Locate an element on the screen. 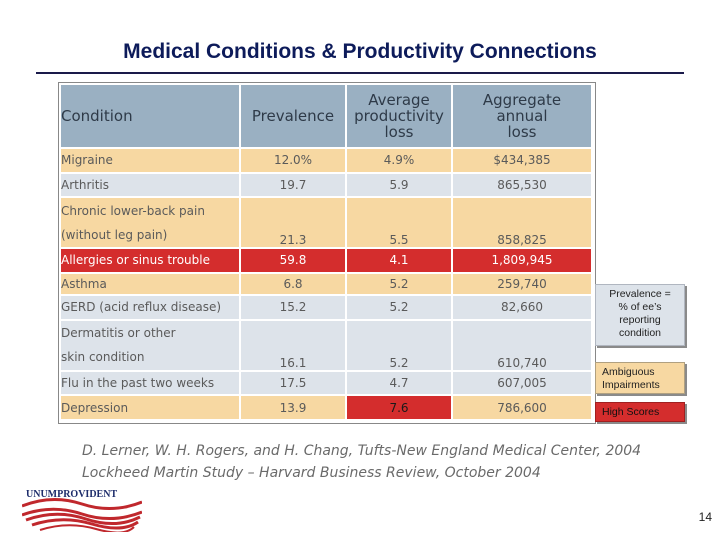  cell-avg-loss: 5.9 is located at coordinates (400, 186).